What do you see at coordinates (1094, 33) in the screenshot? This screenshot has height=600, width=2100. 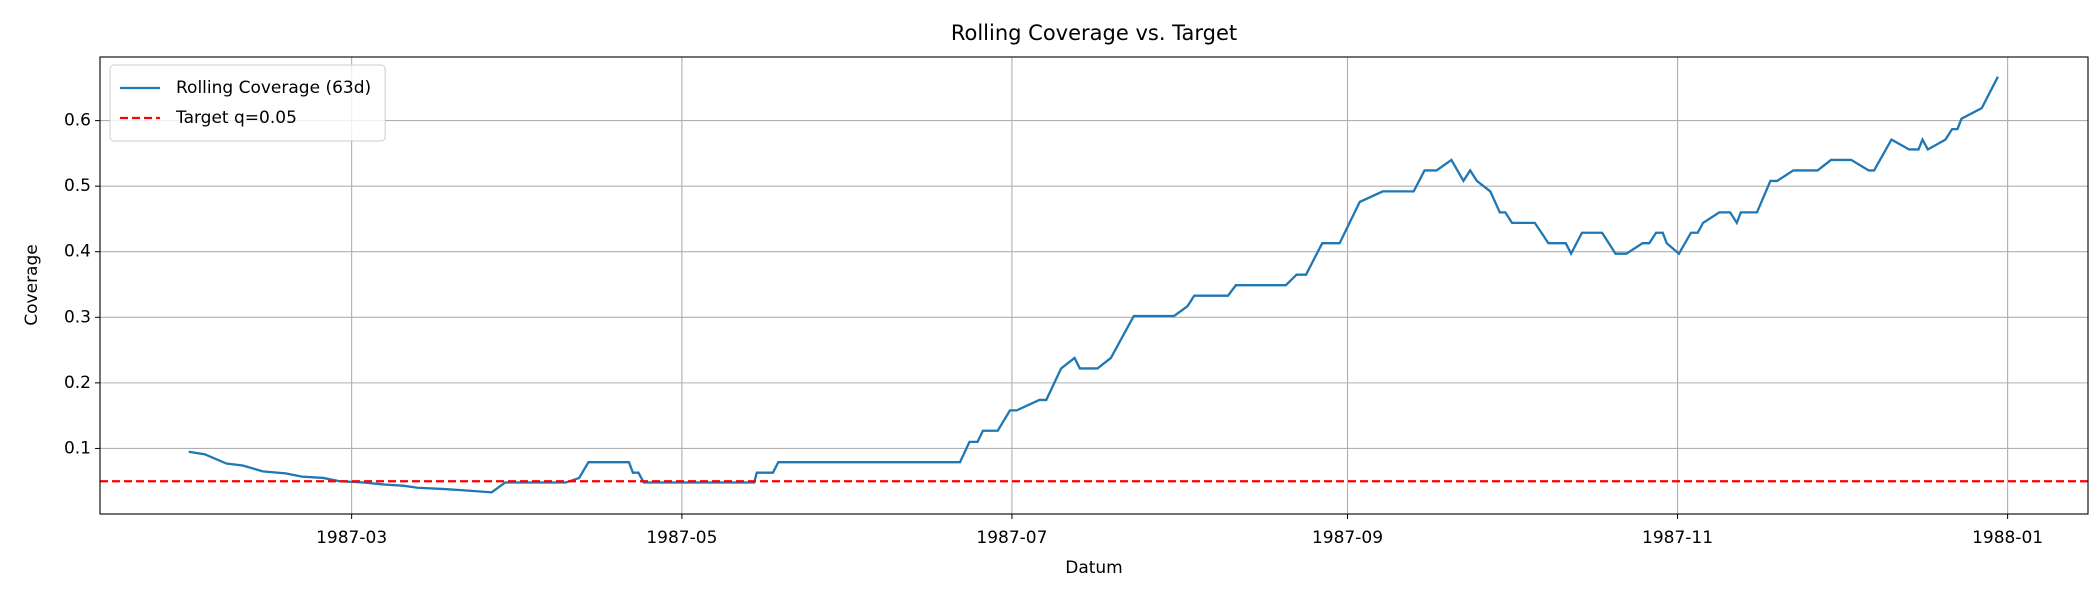 I see `chart-title: Rolling Coverage vs. Target` at bounding box center [1094, 33].